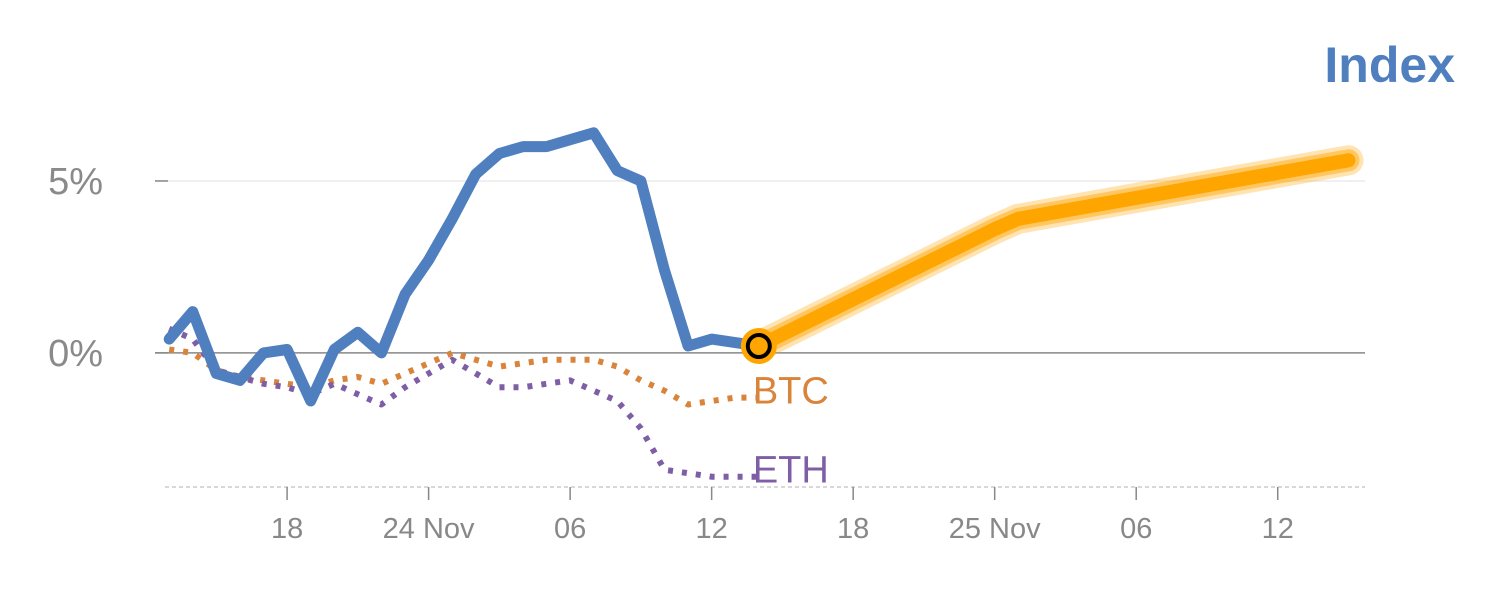  I want to click on series-label-btc: BTC, so click(791, 392).